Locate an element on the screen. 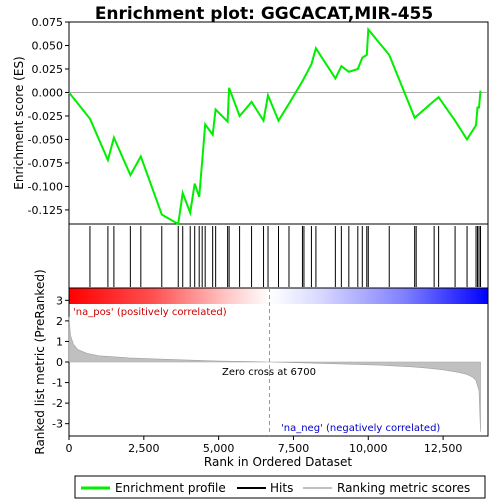 The height and width of the screenshot is (500, 500). x-tick-label: 5,000 is located at coordinates (219, 448).